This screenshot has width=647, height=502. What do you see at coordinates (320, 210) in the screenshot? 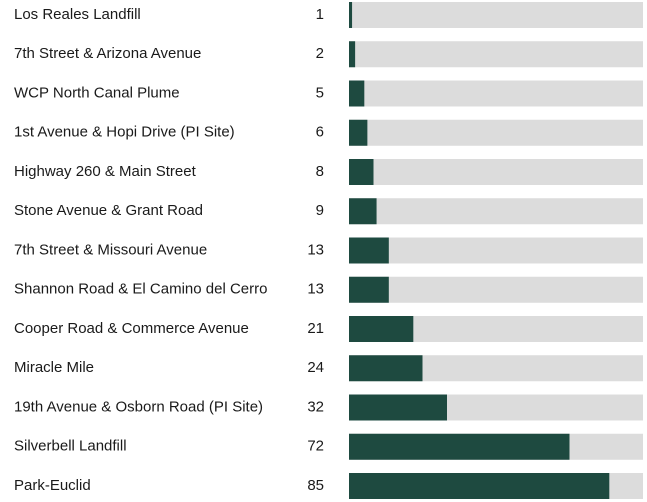
I see `value-label: 9` at bounding box center [320, 210].